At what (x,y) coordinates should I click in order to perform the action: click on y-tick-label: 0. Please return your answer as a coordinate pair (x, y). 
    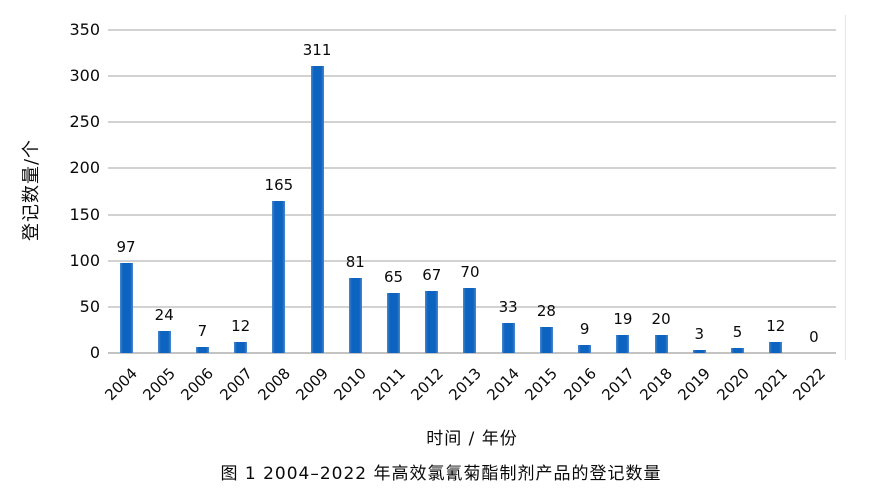
    Looking at the image, I should click on (94, 352).